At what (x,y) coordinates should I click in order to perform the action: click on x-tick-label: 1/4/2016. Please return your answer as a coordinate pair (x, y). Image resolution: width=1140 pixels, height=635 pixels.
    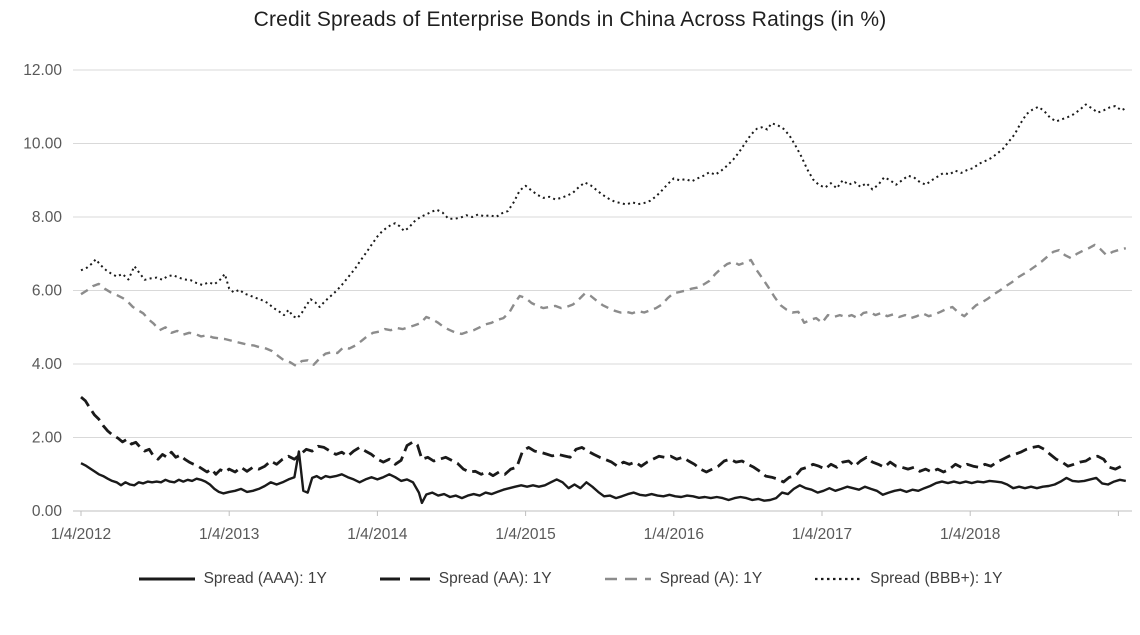
    Looking at the image, I should click on (674, 534).